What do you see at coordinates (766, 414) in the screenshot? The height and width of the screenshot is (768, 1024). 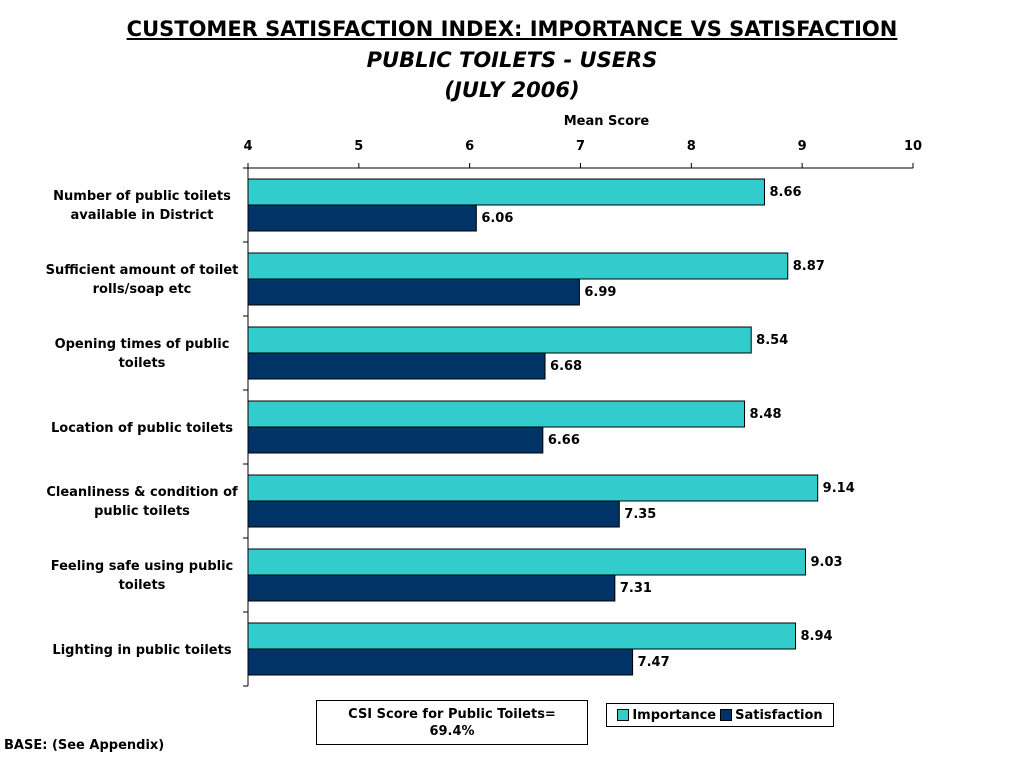 I see `data-label-importance: 8.48` at bounding box center [766, 414].